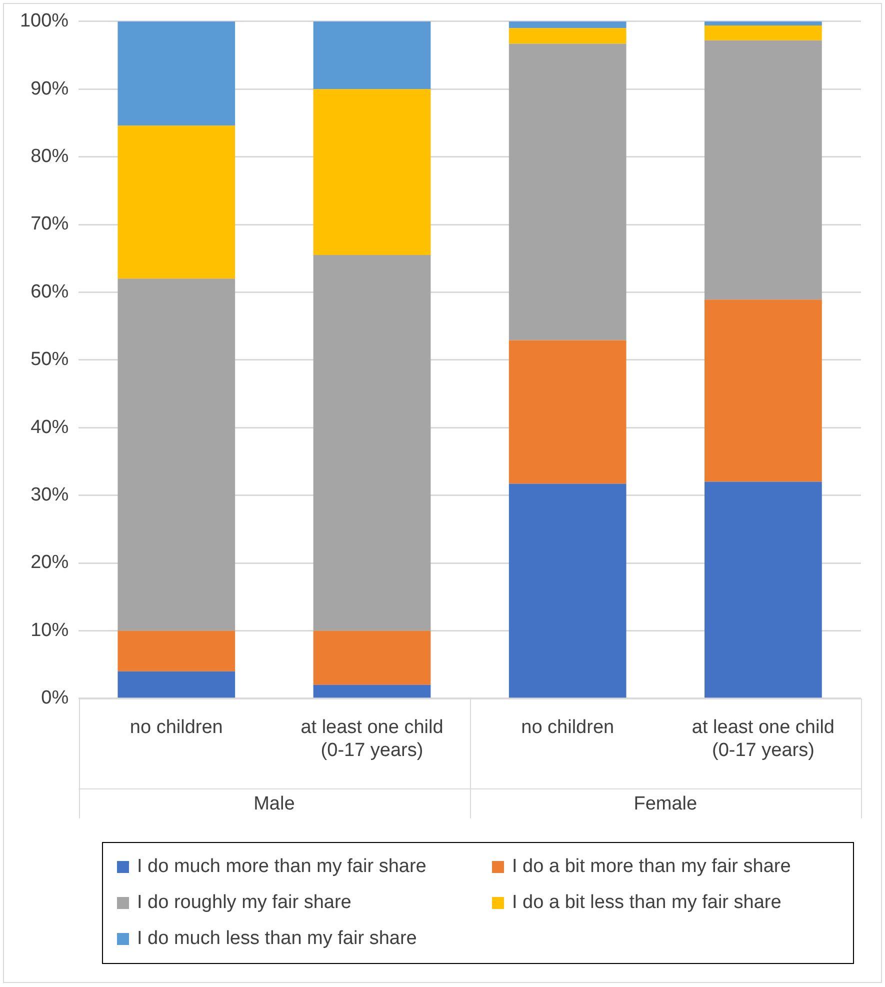 The image size is (885, 987). What do you see at coordinates (274, 804) in the screenshot?
I see `text: Male` at bounding box center [274, 804].